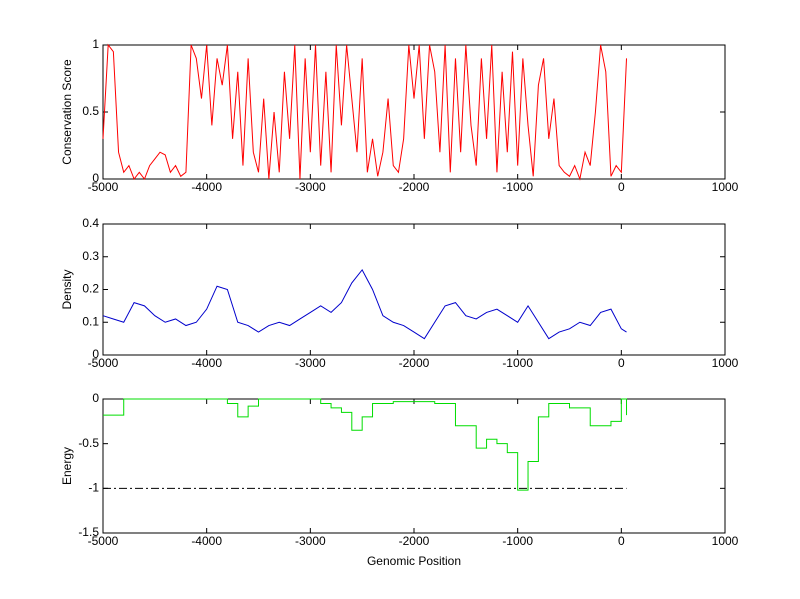 The width and height of the screenshot is (800, 599). Describe the element at coordinates (414, 561) in the screenshot. I see `x-axis-label: Genomic Position` at that location.